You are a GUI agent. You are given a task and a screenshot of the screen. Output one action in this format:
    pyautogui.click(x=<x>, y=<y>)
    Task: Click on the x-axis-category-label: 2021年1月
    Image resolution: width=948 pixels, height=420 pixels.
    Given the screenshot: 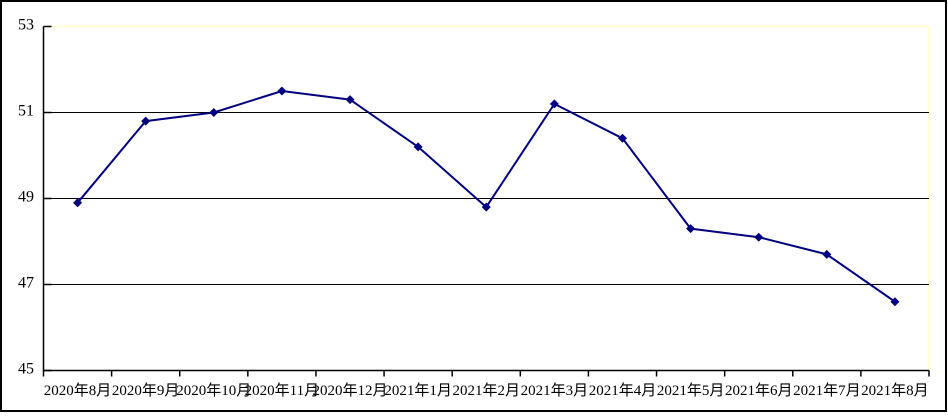 What is the action you would take?
    pyautogui.click(x=418, y=390)
    